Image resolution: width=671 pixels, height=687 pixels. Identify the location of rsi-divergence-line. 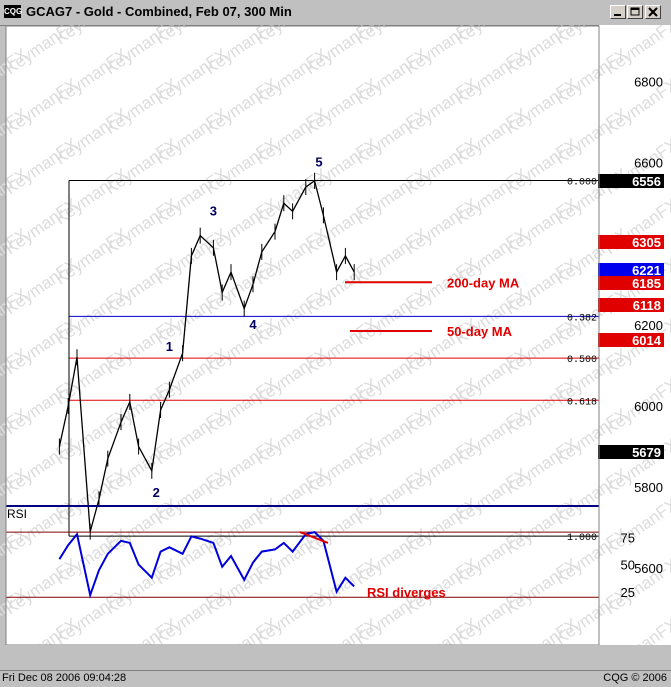
(314, 537).